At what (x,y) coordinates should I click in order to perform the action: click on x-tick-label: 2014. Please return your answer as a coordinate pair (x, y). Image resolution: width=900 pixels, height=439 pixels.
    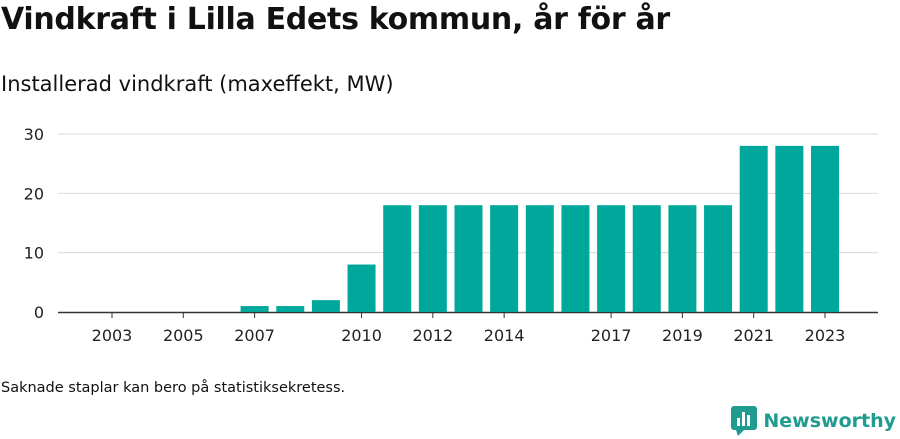
    Looking at the image, I should click on (504, 335).